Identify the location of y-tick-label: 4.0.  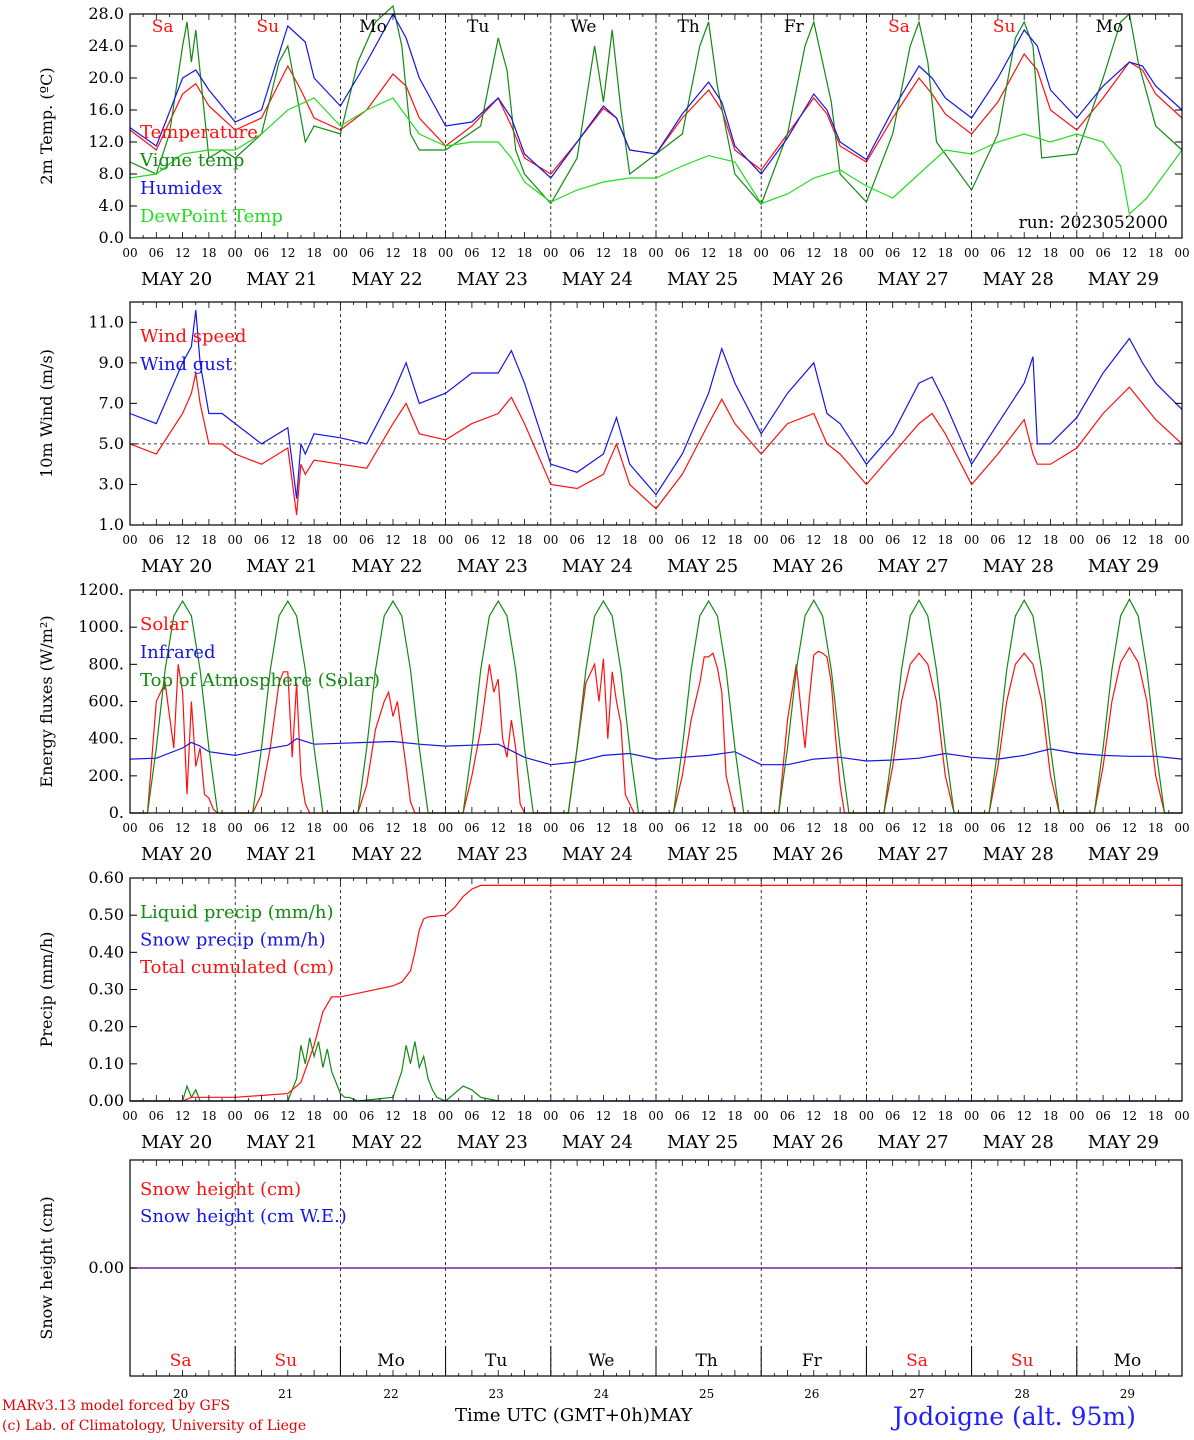
(111, 205).